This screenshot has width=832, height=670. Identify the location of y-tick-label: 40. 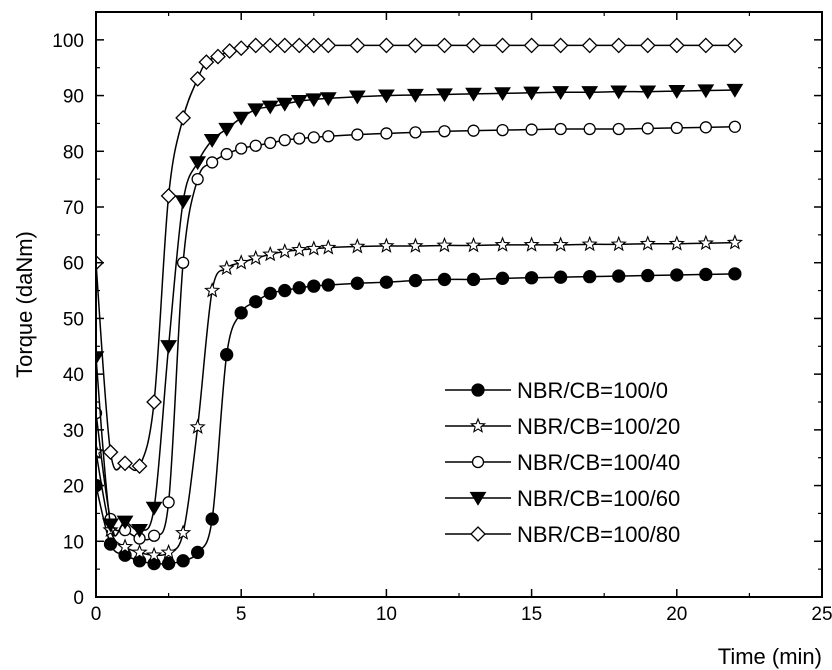
(73, 375).